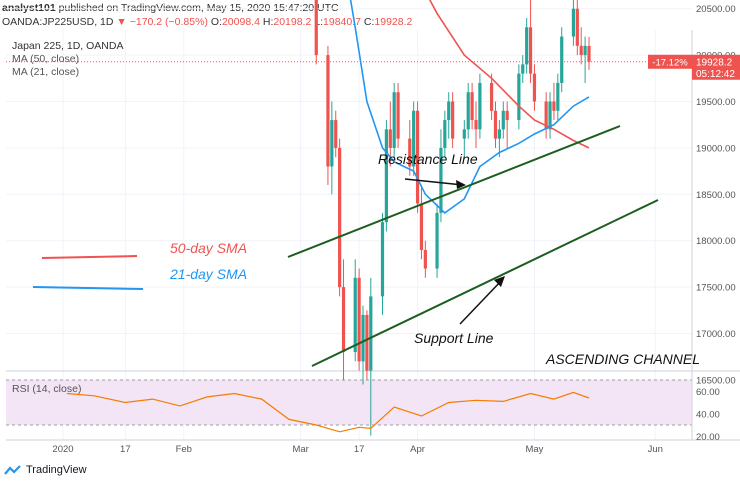 This screenshot has height=485, width=740. Describe the element at coordinates (622, 359) in the screenshot. I see `channel-label: ASCENDING CHANNEL` at that location.